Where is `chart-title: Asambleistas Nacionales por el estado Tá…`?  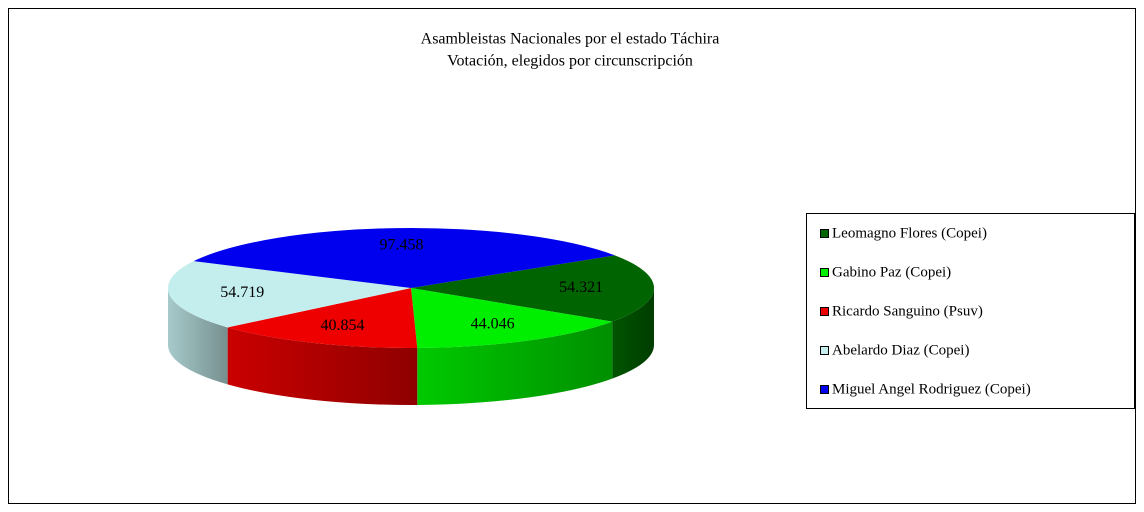
chart-title: Asambleistas Nacionales por el estado Tá… is located at coordinates (570, 39).